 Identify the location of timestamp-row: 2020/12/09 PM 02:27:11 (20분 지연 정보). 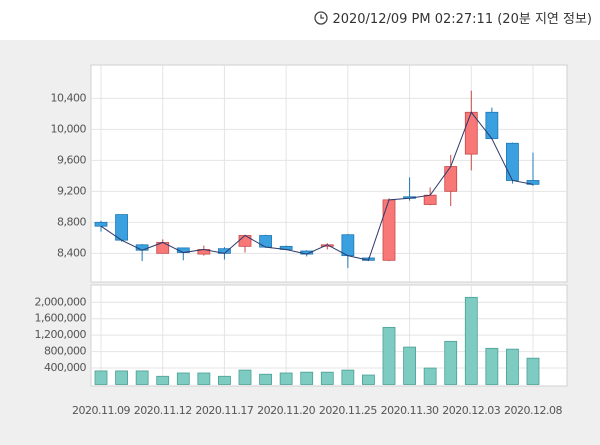
(453, 17).